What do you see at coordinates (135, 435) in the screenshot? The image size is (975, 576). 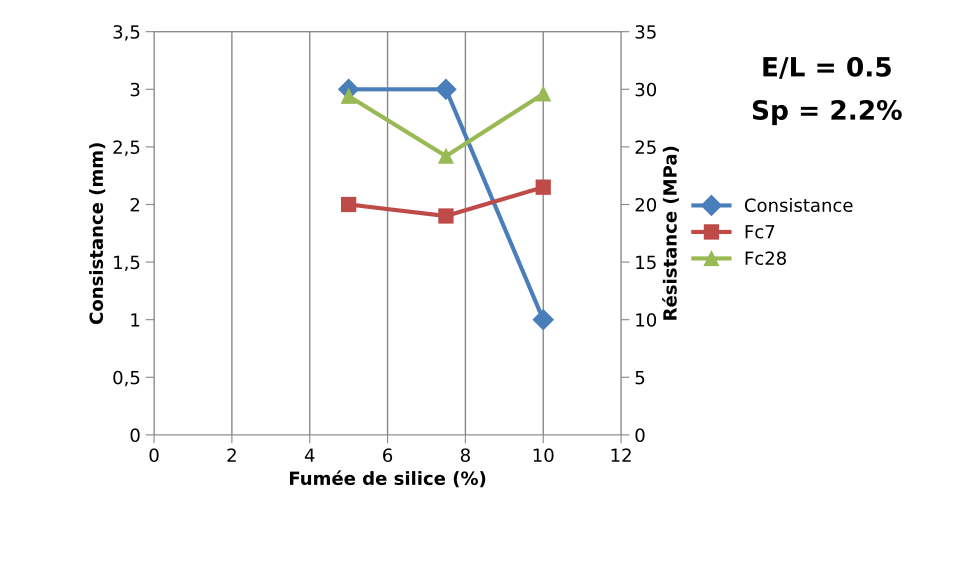 I see `y-tick-label: 0` at bounding box center [135, 435].